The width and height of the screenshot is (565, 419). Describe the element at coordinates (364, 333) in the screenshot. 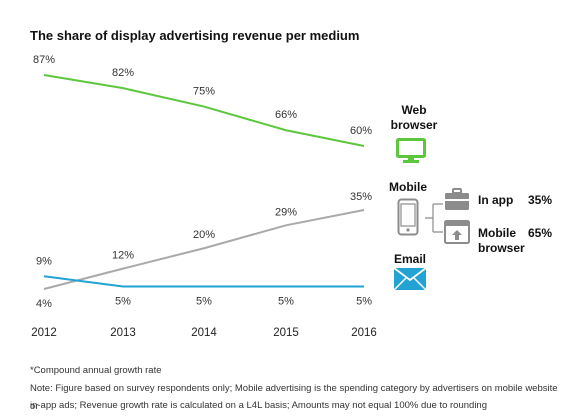

I see `x-tick-label: 2016` at that location.